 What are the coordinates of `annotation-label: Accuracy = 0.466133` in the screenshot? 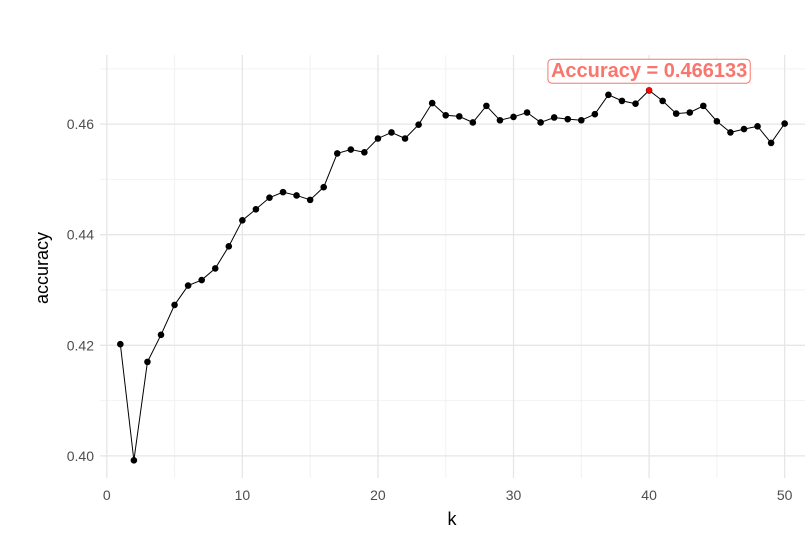 It's located at (649, 71).